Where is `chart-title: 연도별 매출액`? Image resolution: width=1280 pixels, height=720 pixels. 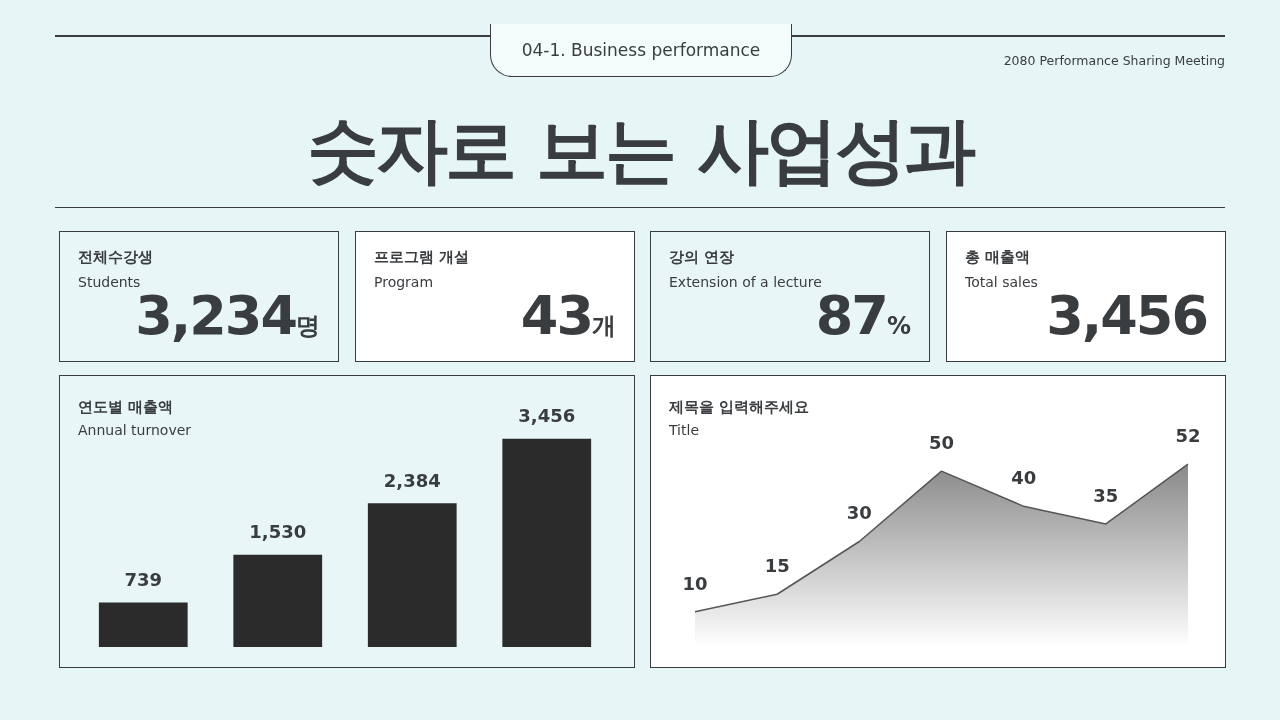 chart-title: 연도별 매출액 is located at coordinates (126, 407).